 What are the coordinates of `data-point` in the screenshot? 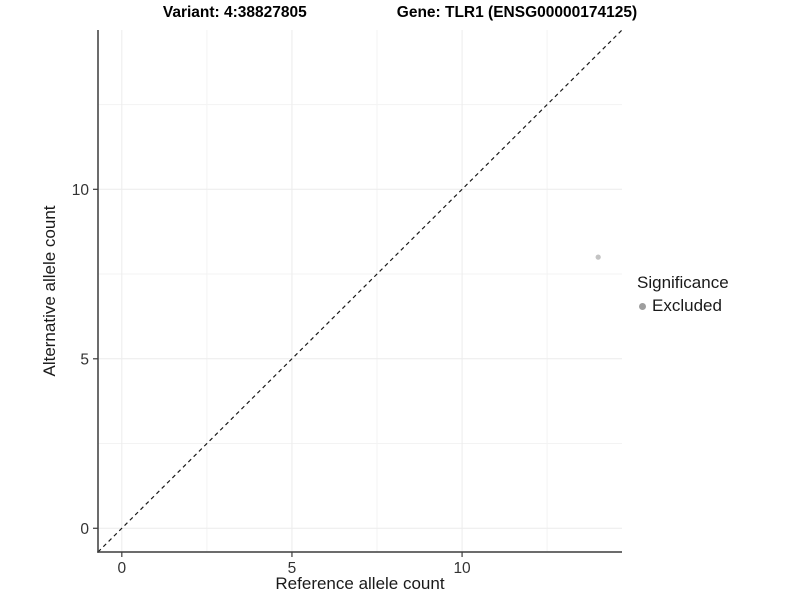 It's located at (598, 257).